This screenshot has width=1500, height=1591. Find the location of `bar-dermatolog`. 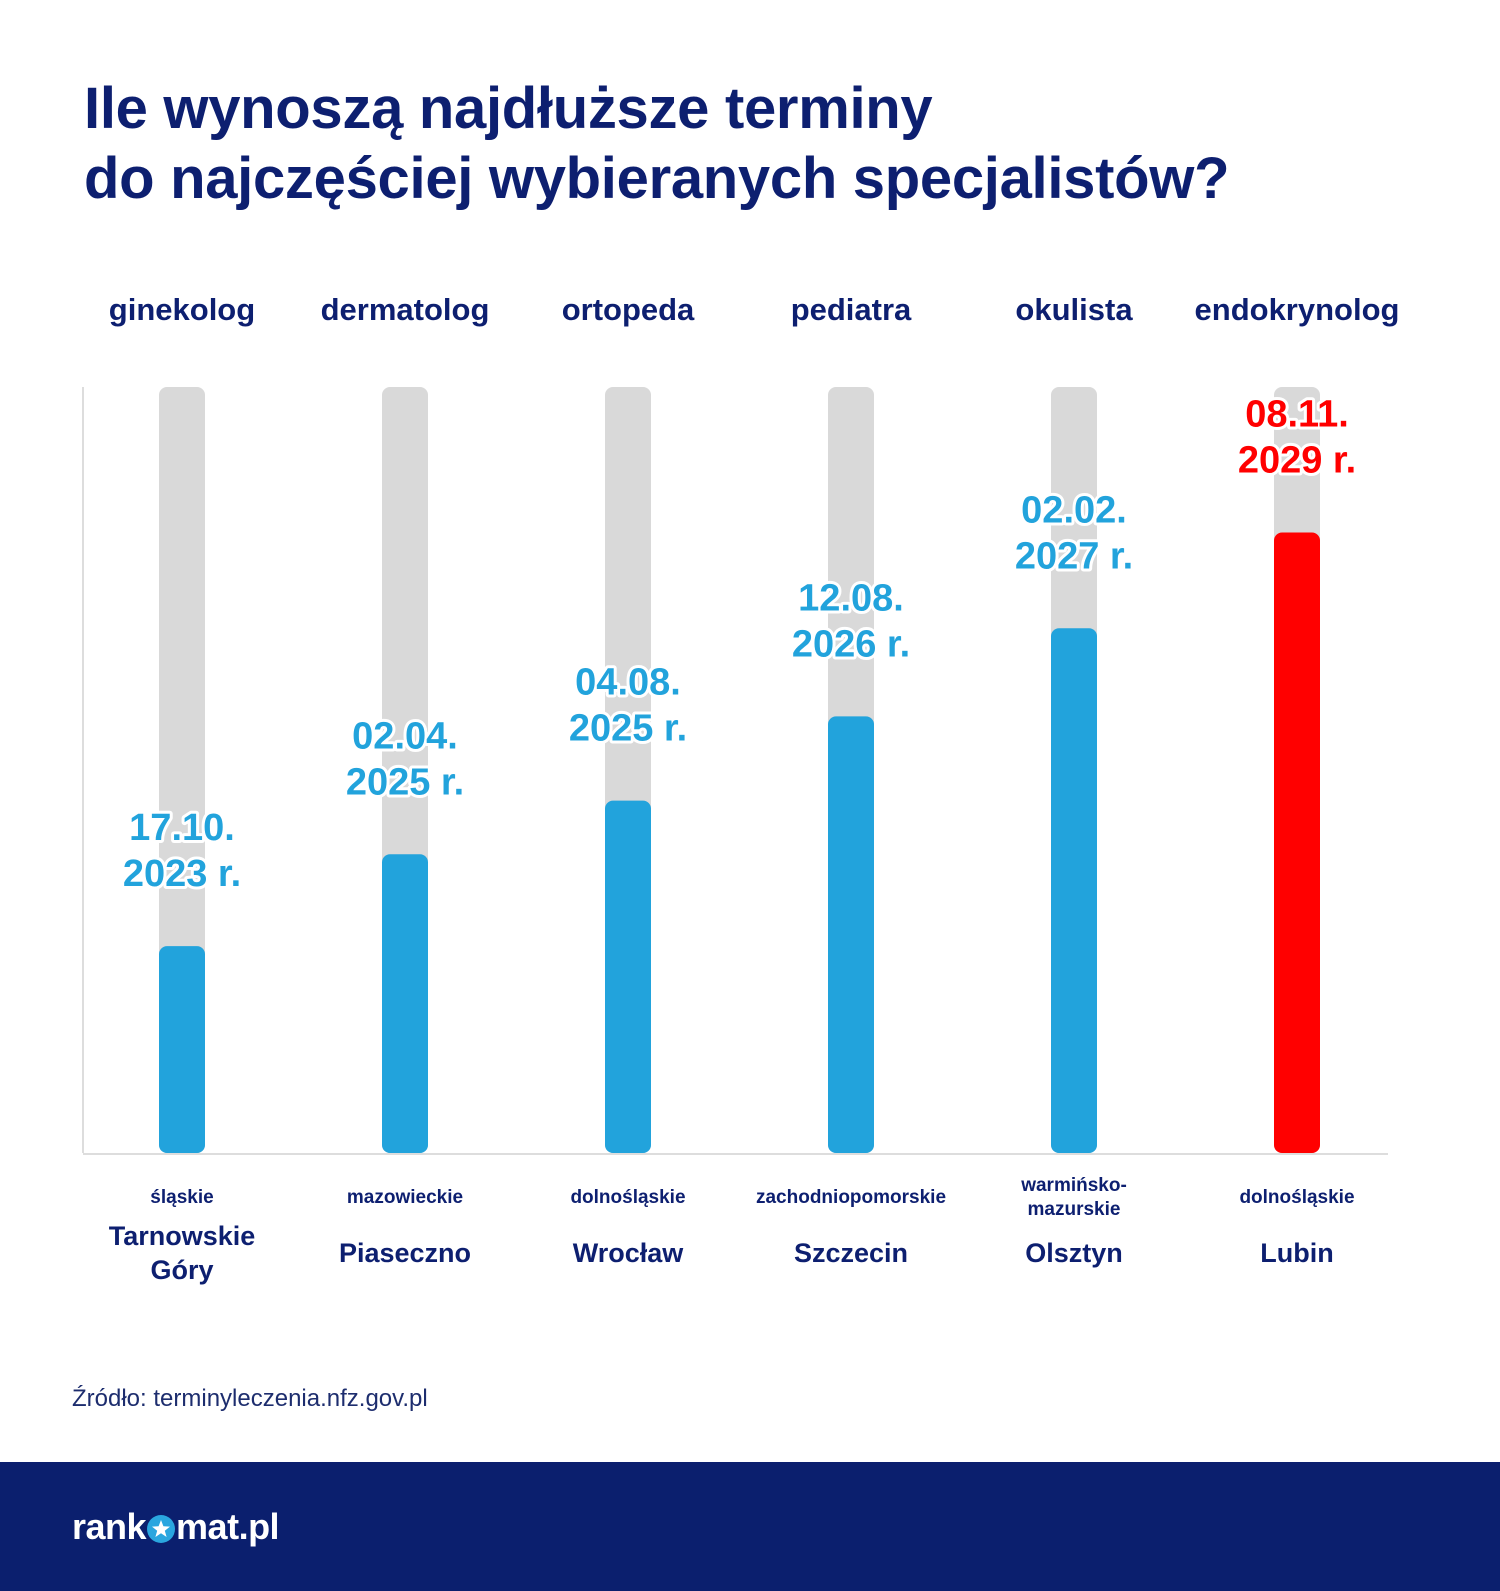

bar-dermatolog is located at coordinates (405, 1003).